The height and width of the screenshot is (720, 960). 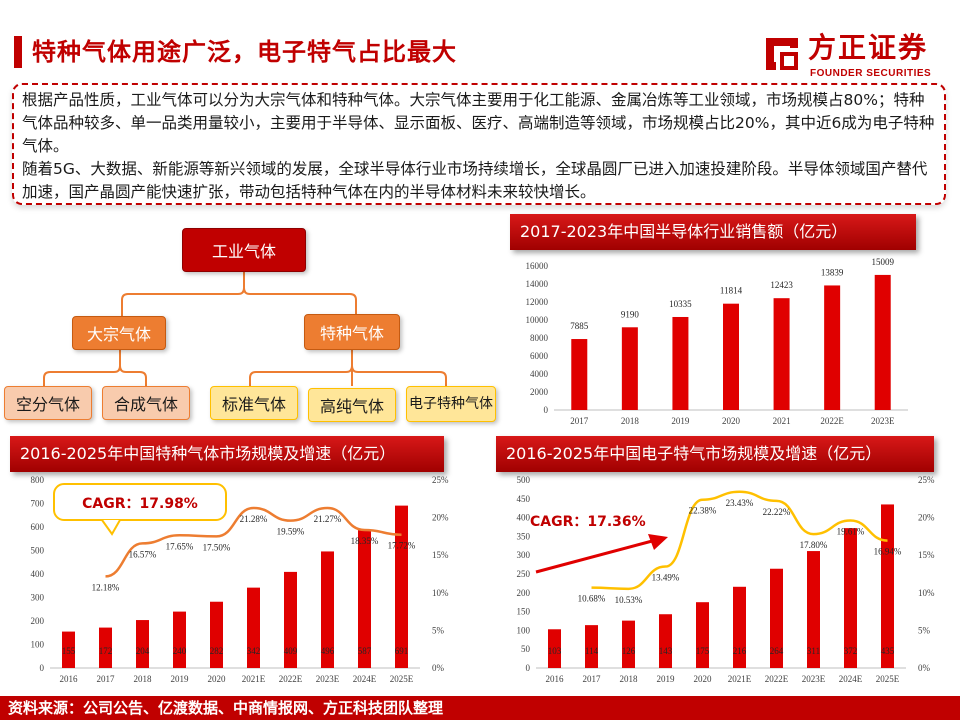 I want to click on chart3-ytick-2: 100, so click(x=524, y=630).